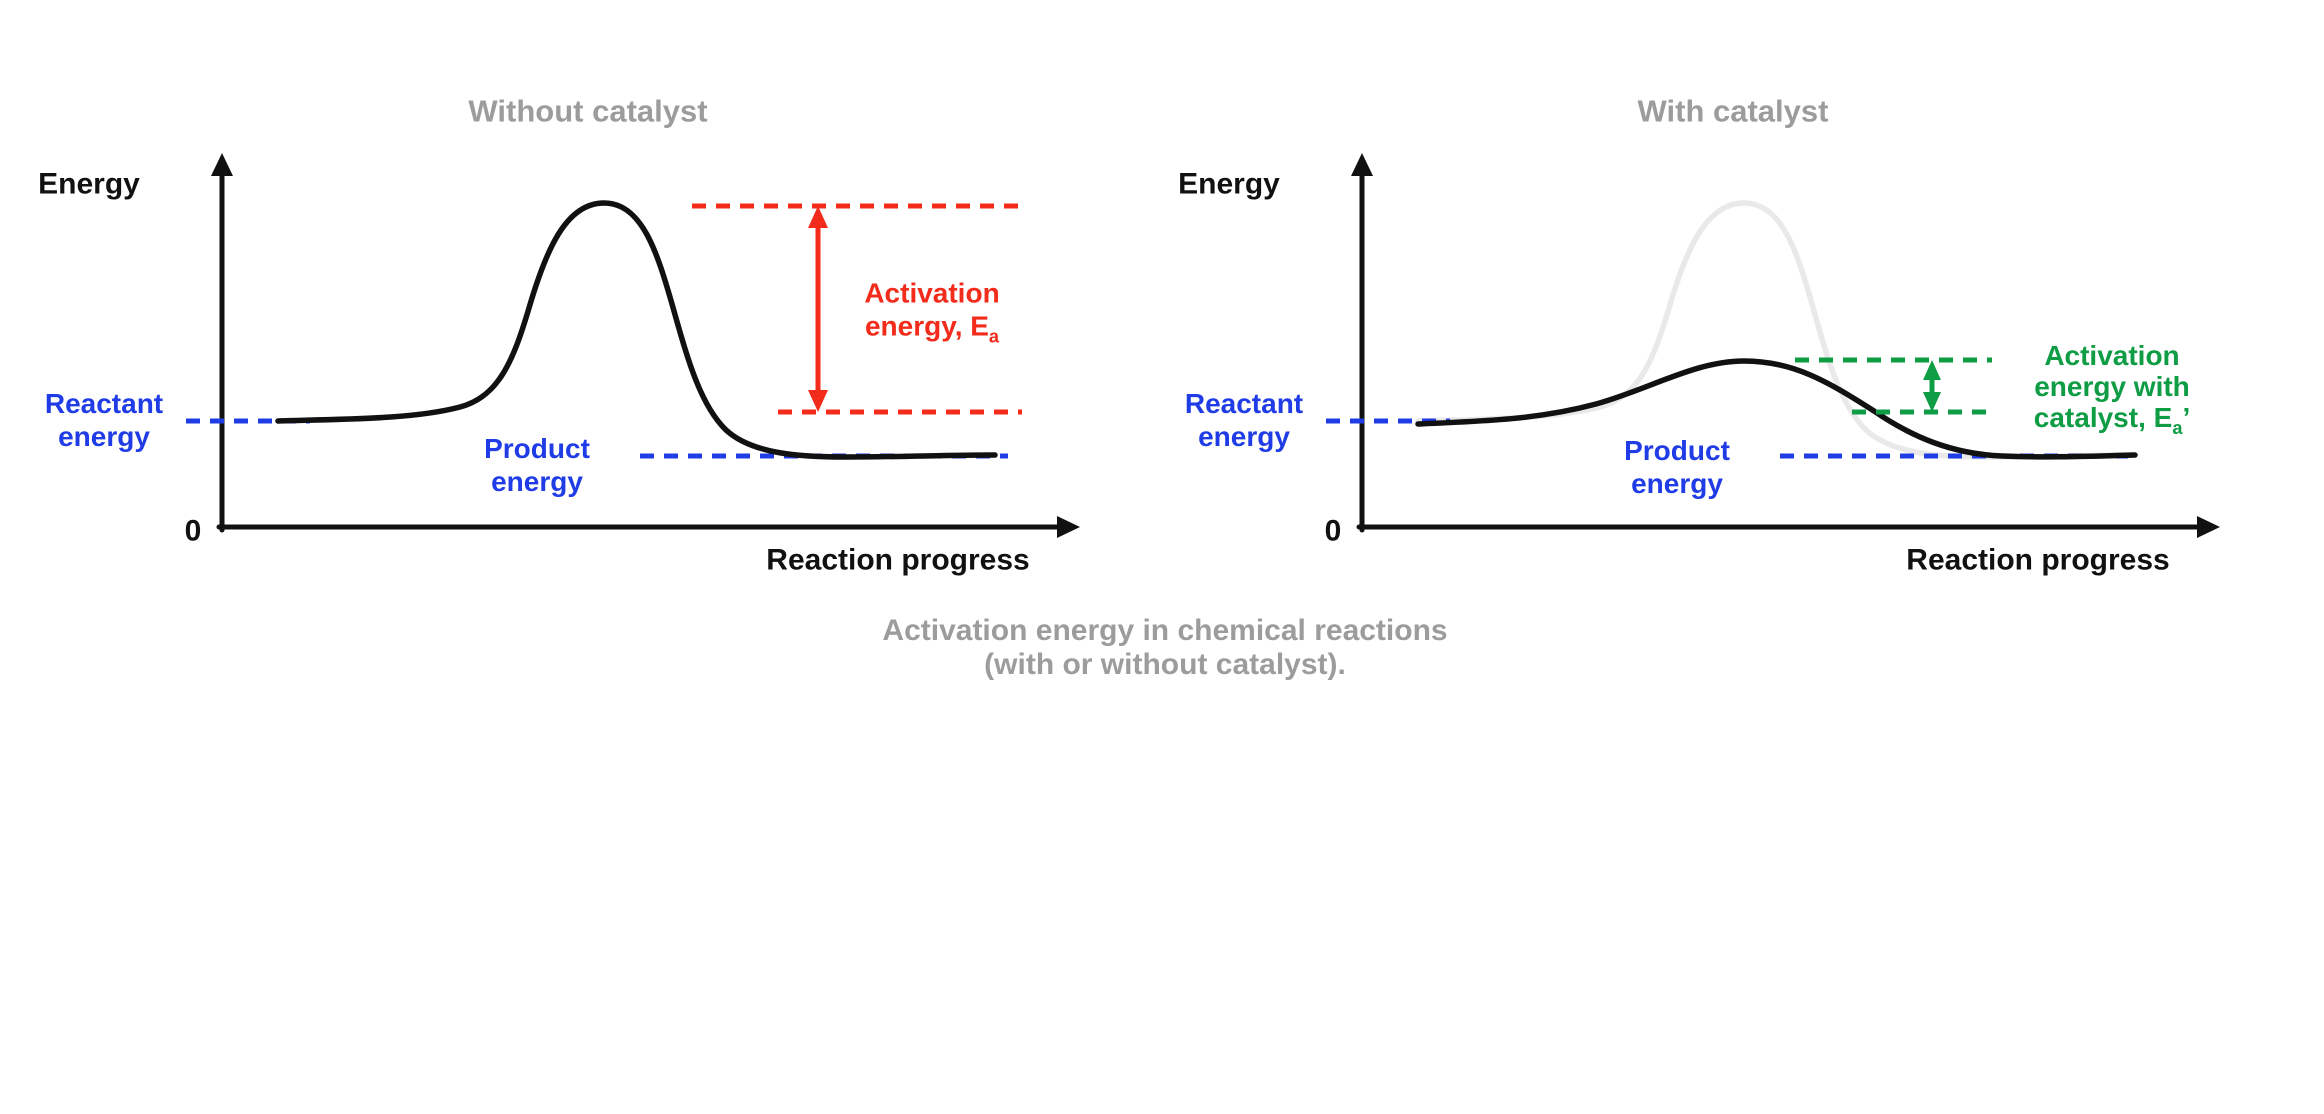 The height and width of the screenshot is (1114, 2324). Describe the element at coordinates (1677, 467) in the screenshot. I see `right-product-energy-label: Product energy` at that location.